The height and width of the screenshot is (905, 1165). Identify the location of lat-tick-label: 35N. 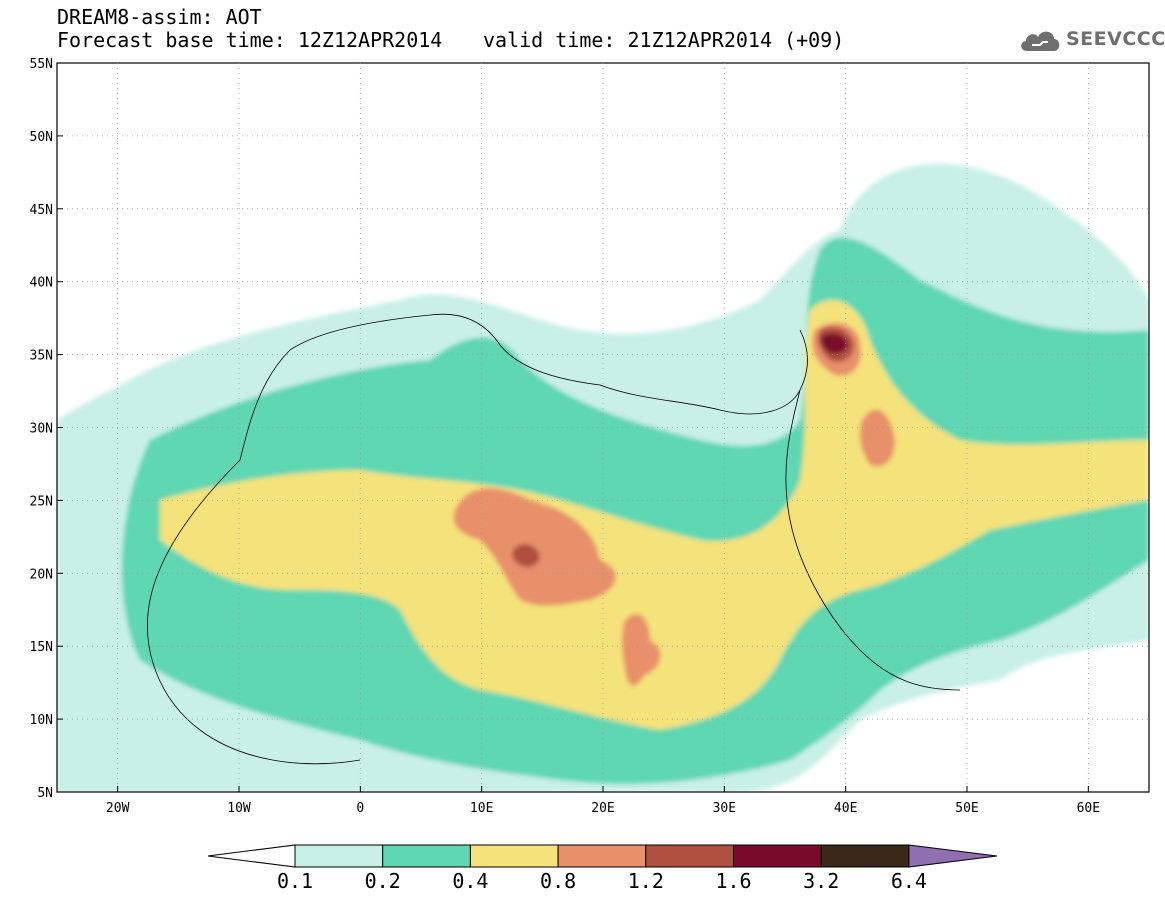
(41, 356).